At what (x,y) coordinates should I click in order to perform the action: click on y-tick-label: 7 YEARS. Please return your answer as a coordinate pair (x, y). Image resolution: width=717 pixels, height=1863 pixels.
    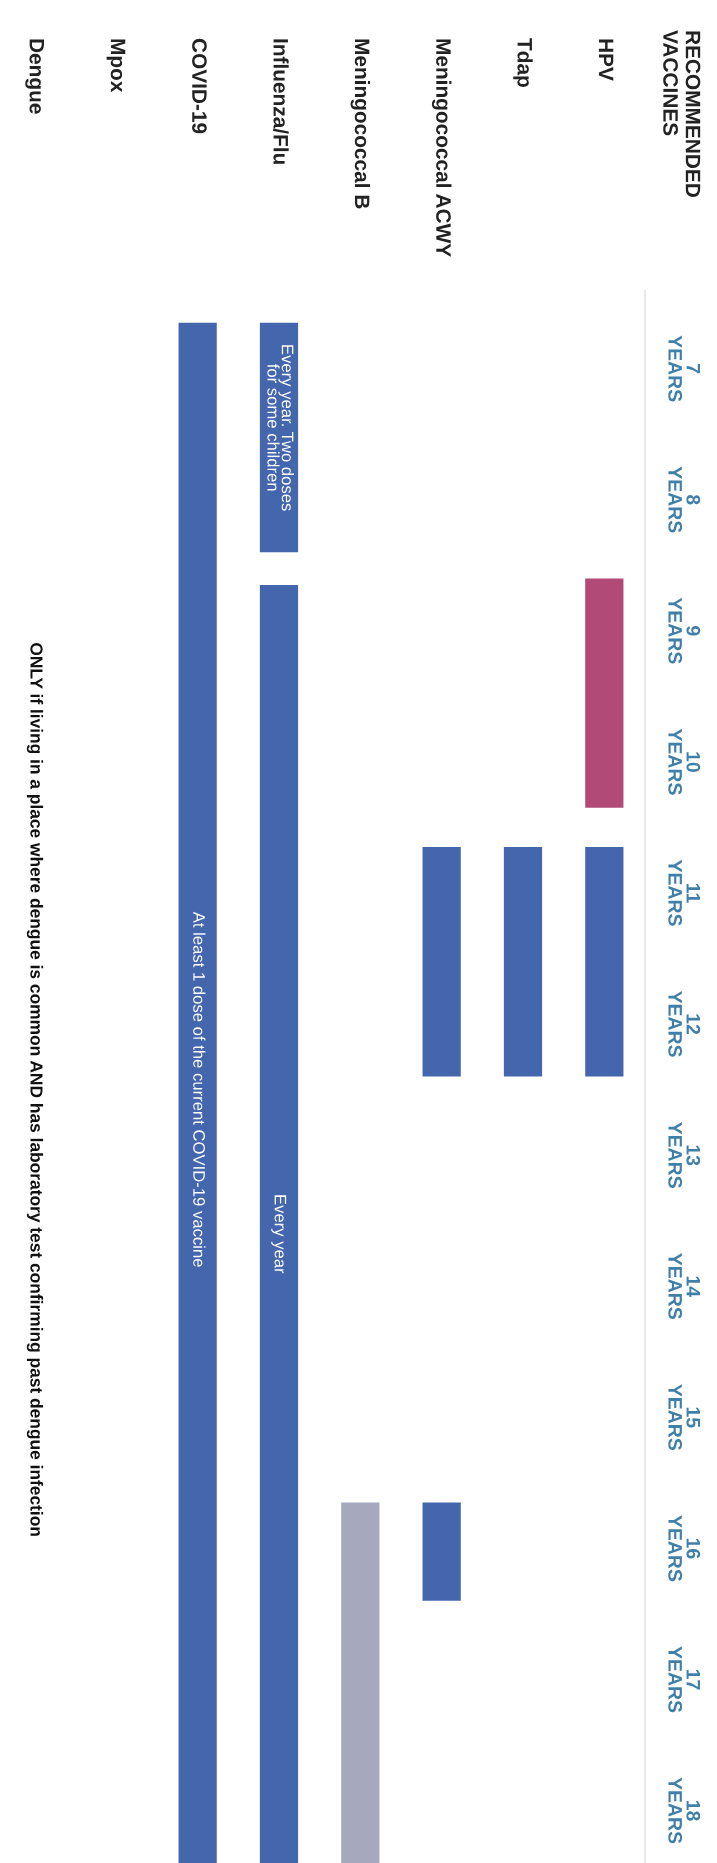
    Looking at the image, I should click on (684, 368).